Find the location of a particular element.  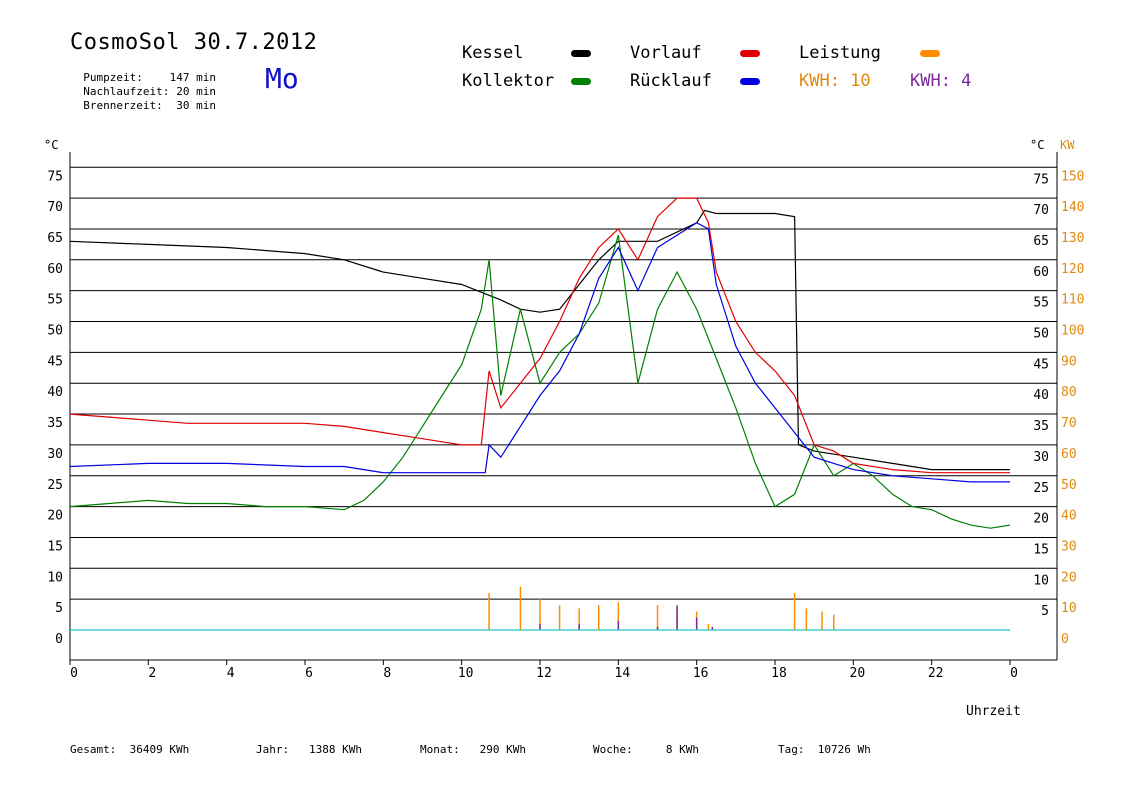

y-right-power-tick-label: 130 is located at coordinates (1072, 238).